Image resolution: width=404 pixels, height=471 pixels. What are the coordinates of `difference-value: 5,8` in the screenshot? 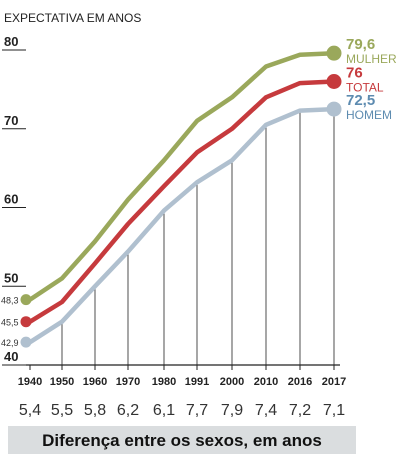 It's located at (95, 410).